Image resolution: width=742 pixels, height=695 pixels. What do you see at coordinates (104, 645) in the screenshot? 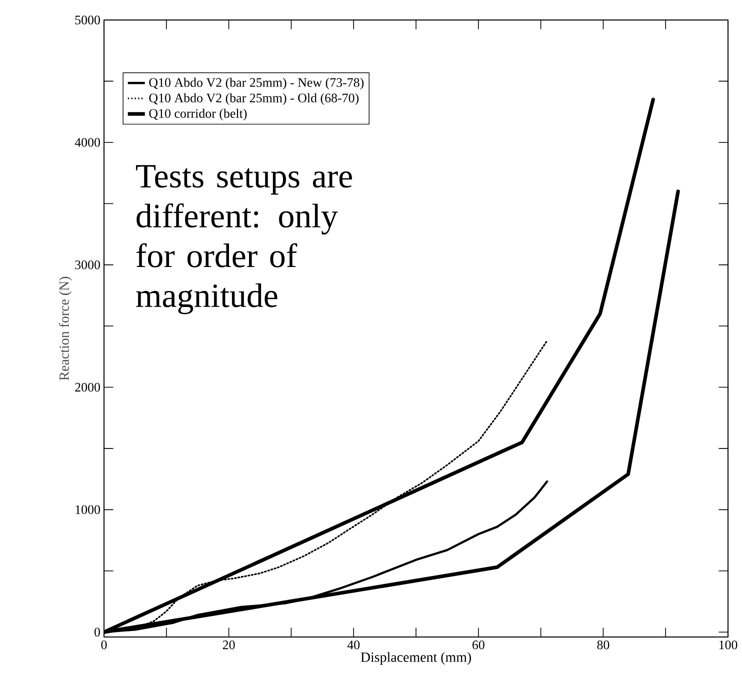
I see `x-tick-label: 0` at bounding box center [104, 645].